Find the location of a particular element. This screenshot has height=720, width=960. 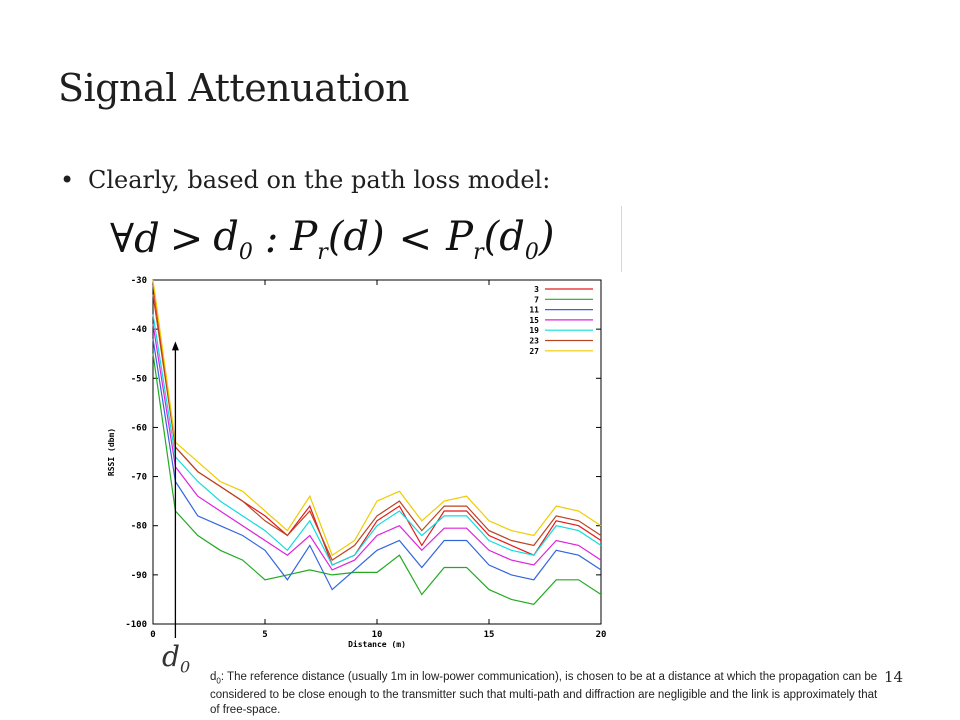

x-axis-label: Distance (m) is located at coordinates (377, 643).